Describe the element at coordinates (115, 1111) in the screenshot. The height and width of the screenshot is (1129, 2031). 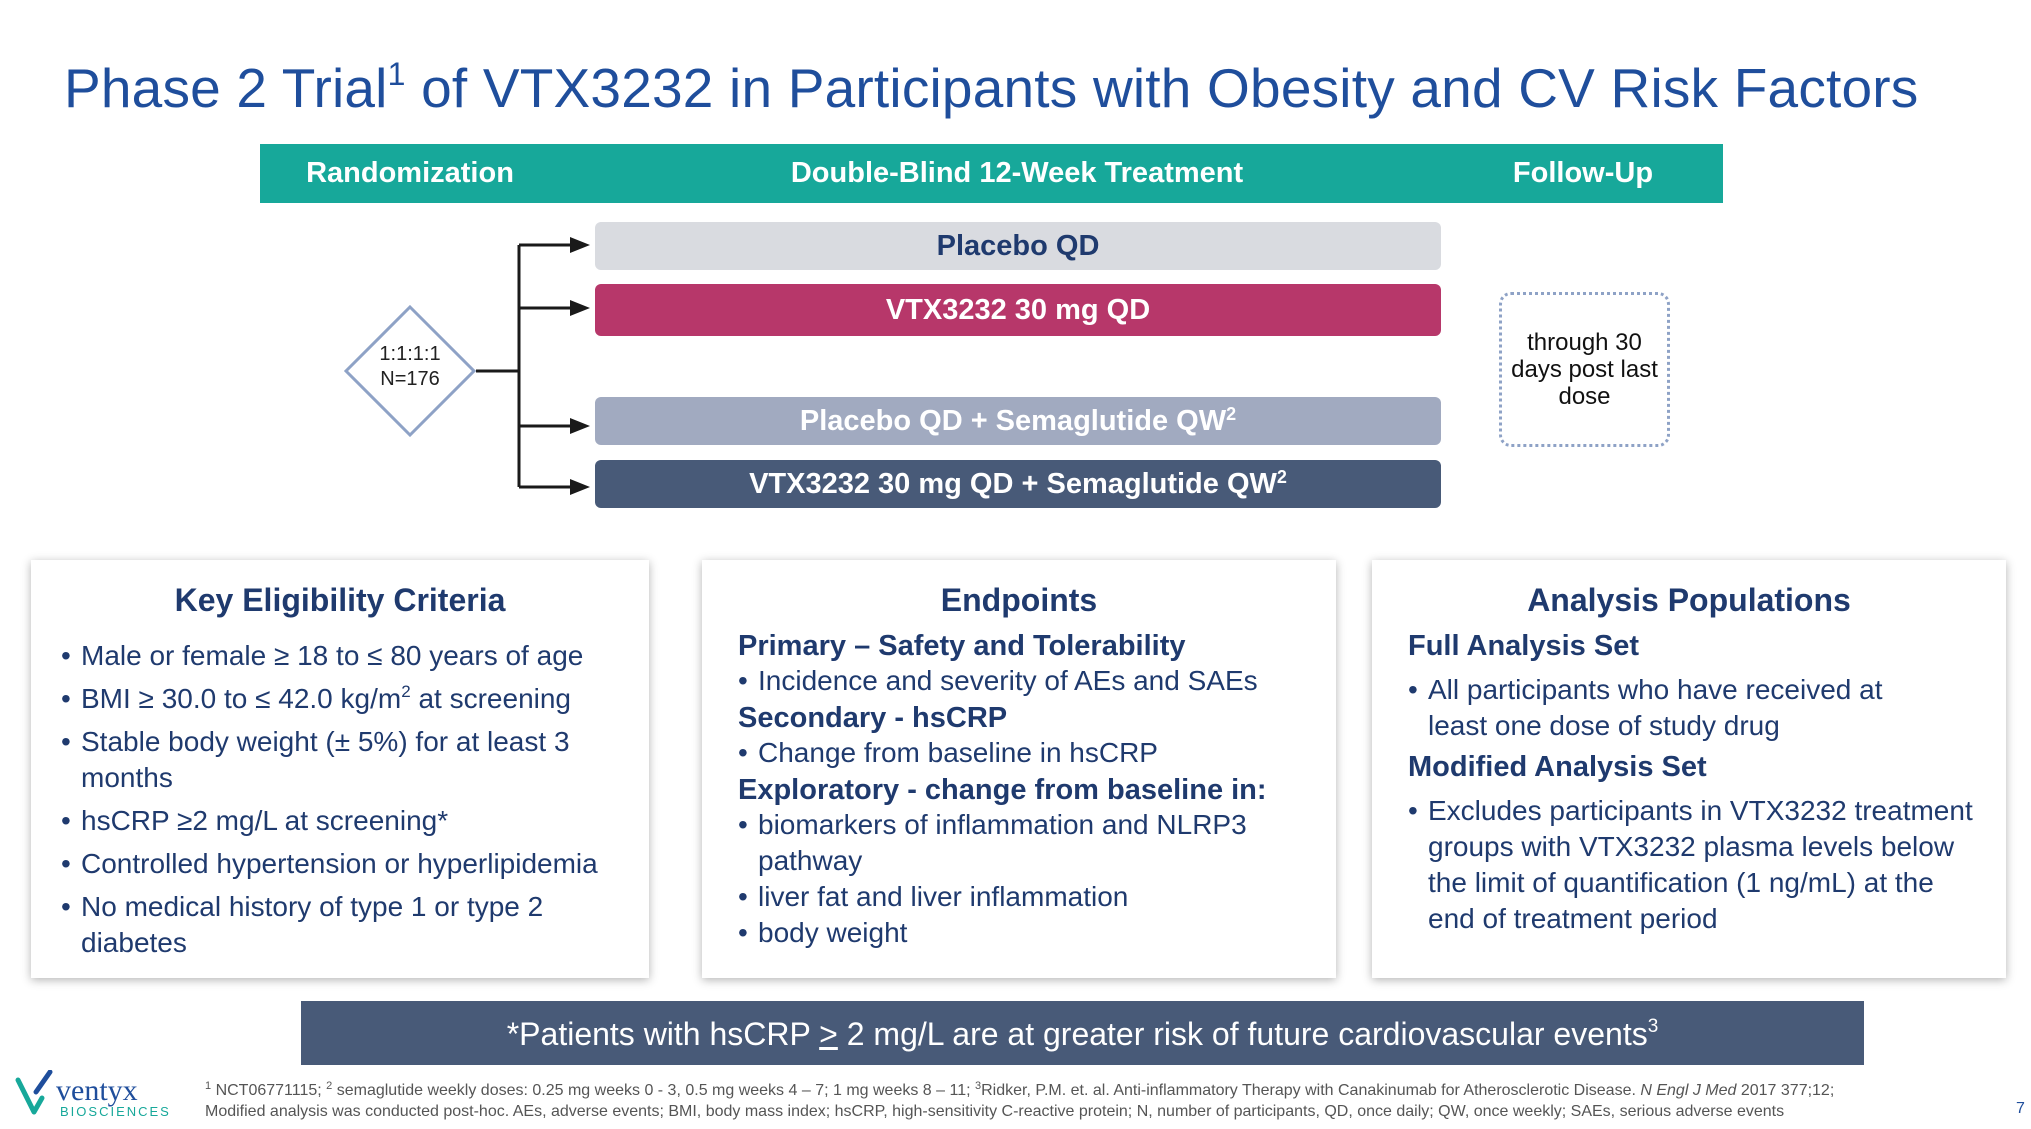
I see `svg-text: BIOSCIENCES` at that location.